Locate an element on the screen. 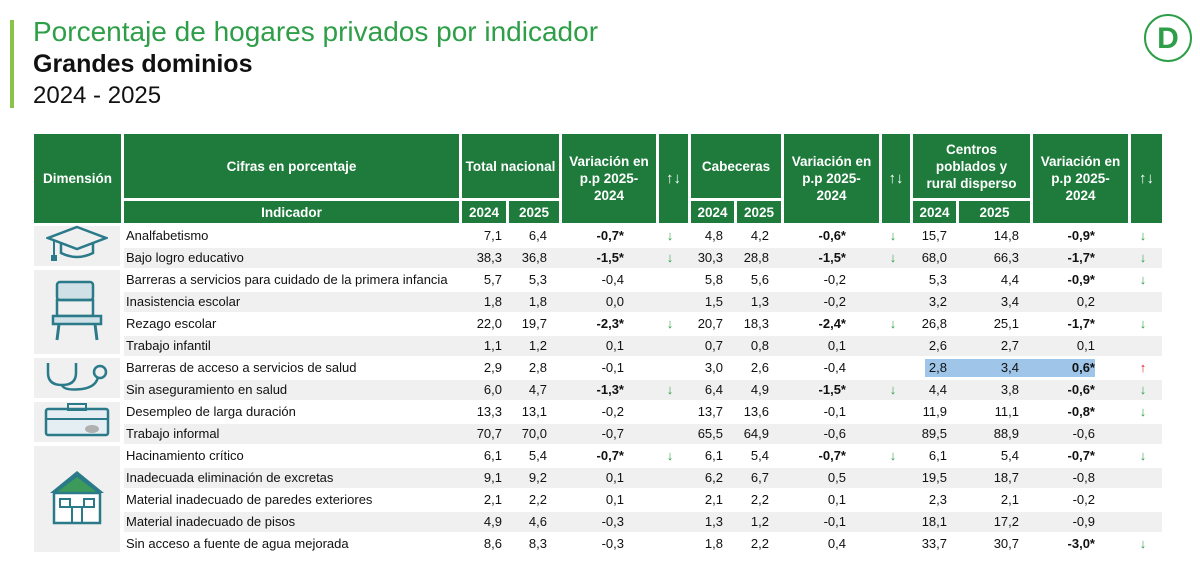 The image size is (1200, 567). dimension-childhood is located at coordinates (77, 312).